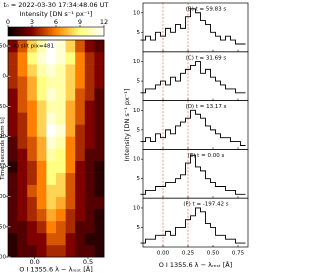 Image resolution: width=320 pixels, height=273 pixels. Describe the element at coordinates (3, 197) in the screenshot. I see `y-tick-label: -200` at that location.